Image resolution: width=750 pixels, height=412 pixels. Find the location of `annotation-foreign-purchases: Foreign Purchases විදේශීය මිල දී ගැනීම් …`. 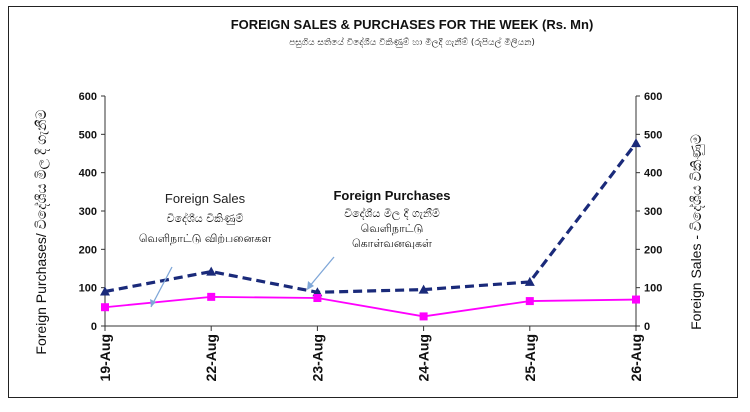

annotation-foreign-purchases: Foreign Purchases විදේශීය මිල දී ගැනීම් … is located at coordinates (379, 239).